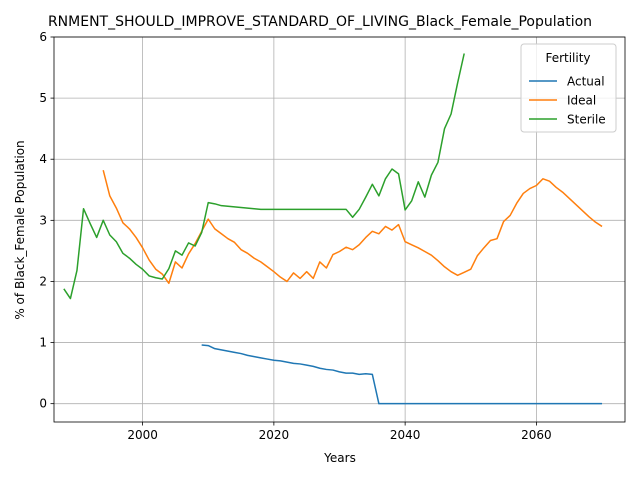 This screenshot has width=640, height=480. I want to click on y-tick-label: 0, so click(43, 404).